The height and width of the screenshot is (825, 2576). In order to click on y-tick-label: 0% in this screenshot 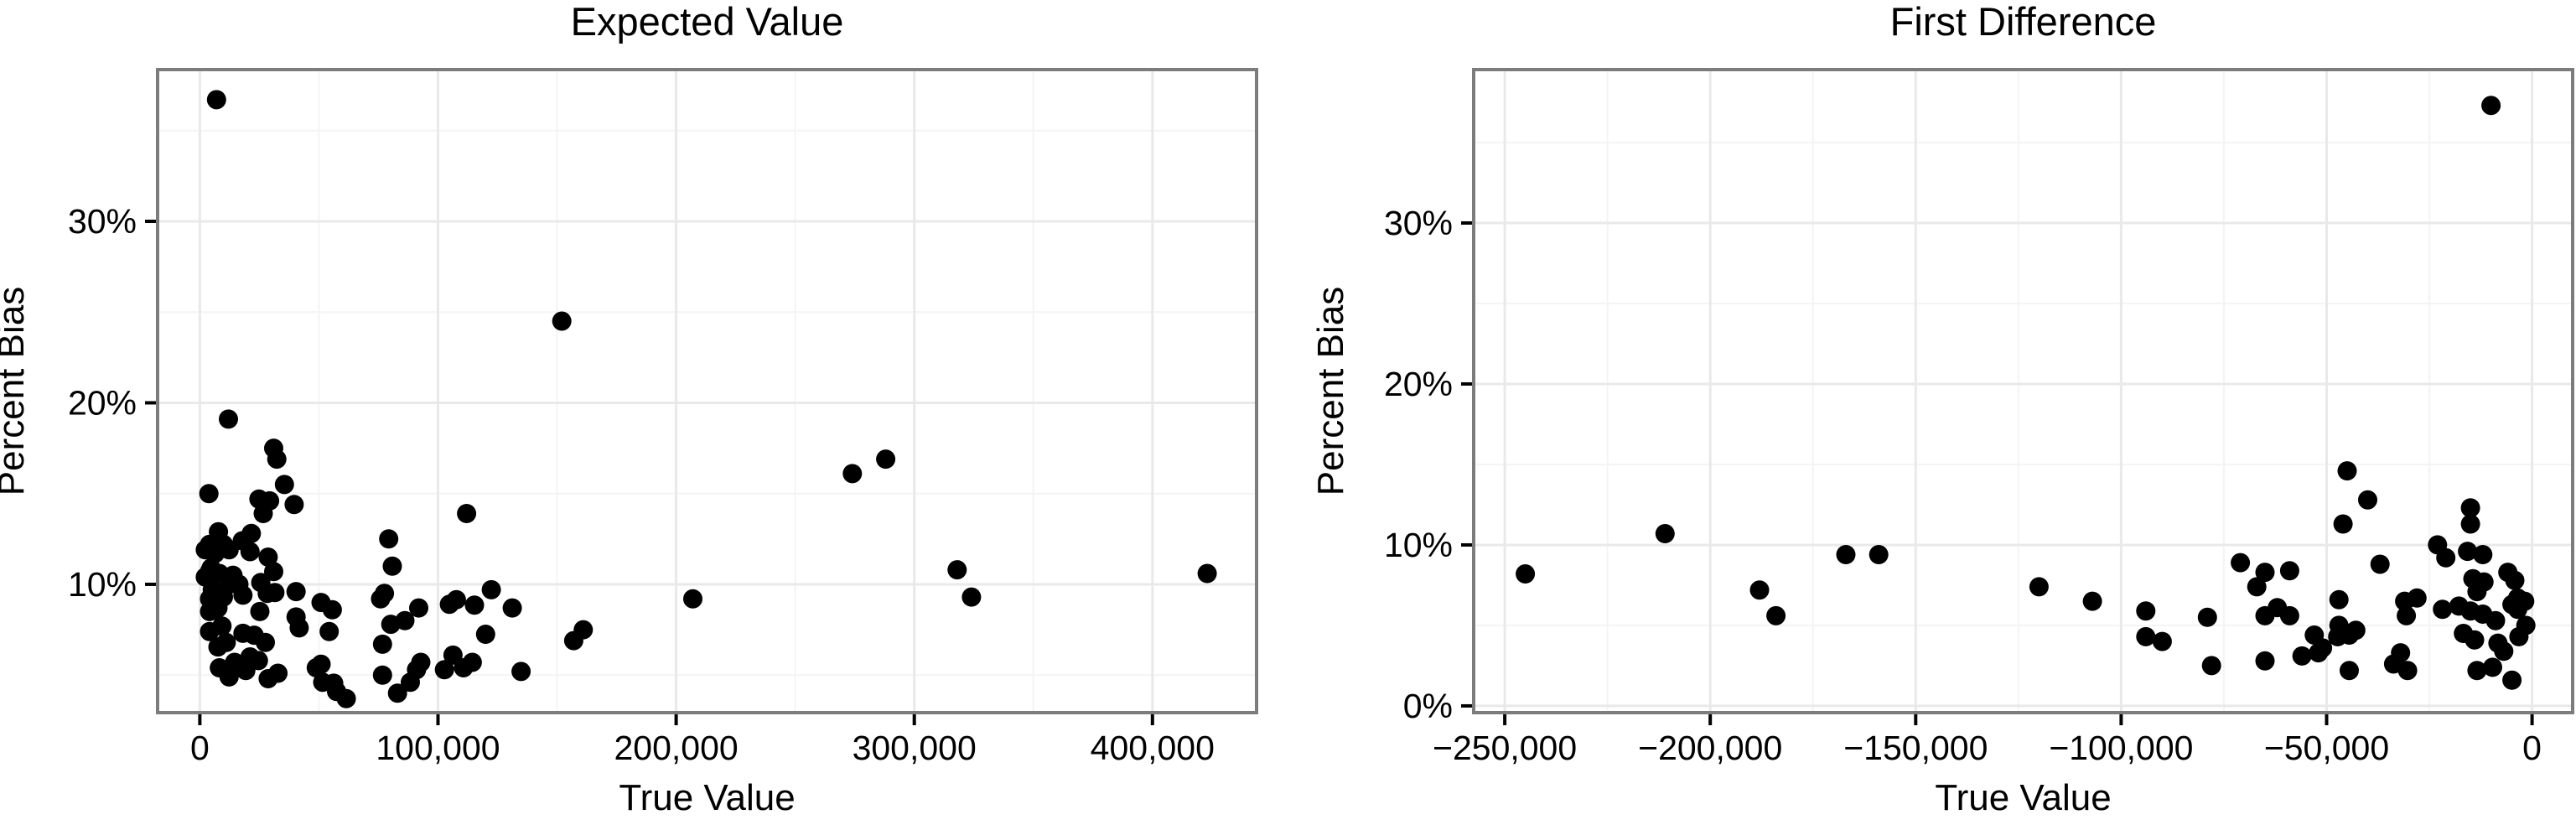, I will do `click(1428, 706)`.